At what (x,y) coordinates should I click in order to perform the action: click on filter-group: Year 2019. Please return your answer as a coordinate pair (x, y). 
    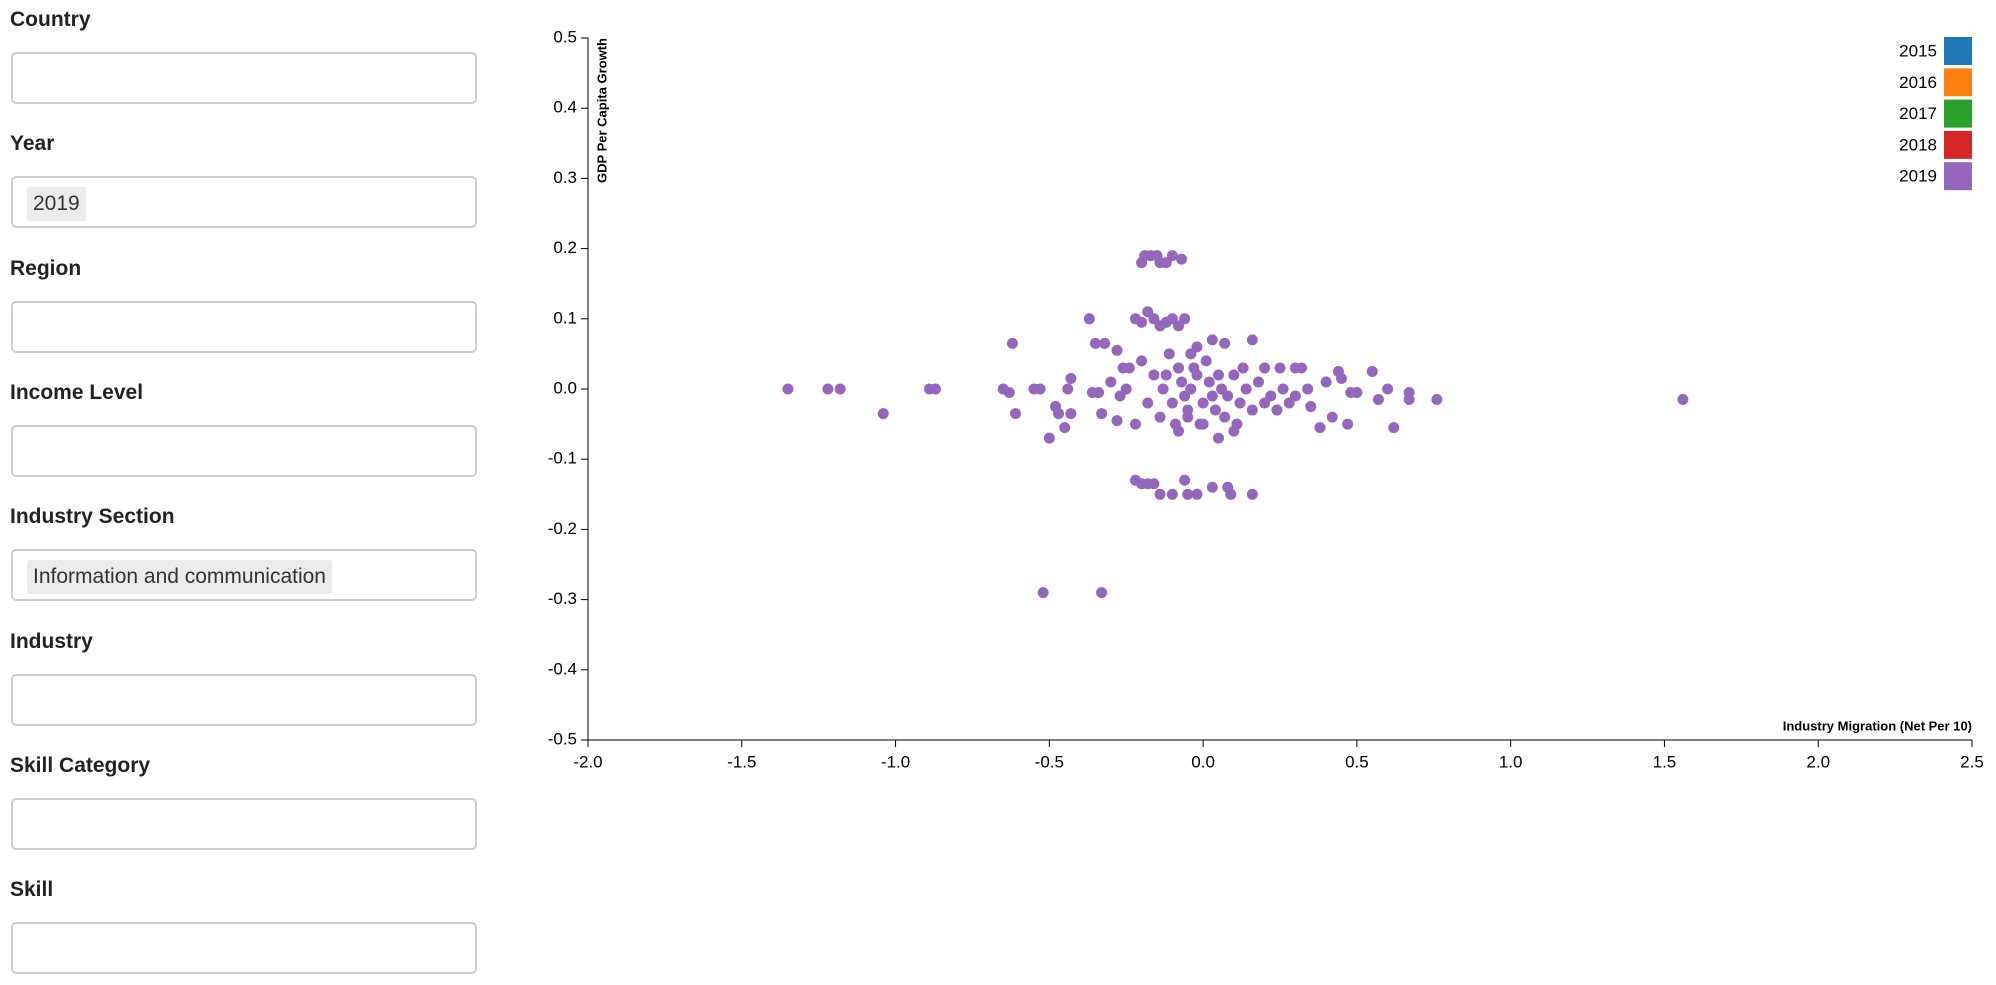
    Looking at the image, I should click on (243, 180).